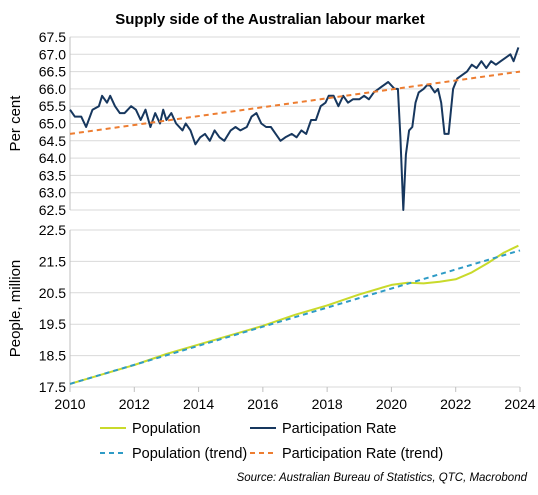 The image size is (538, 495). Describe the element at coordinates (52, 54) in the screenshot. I see `y-tick-label: 67.0` at that location.